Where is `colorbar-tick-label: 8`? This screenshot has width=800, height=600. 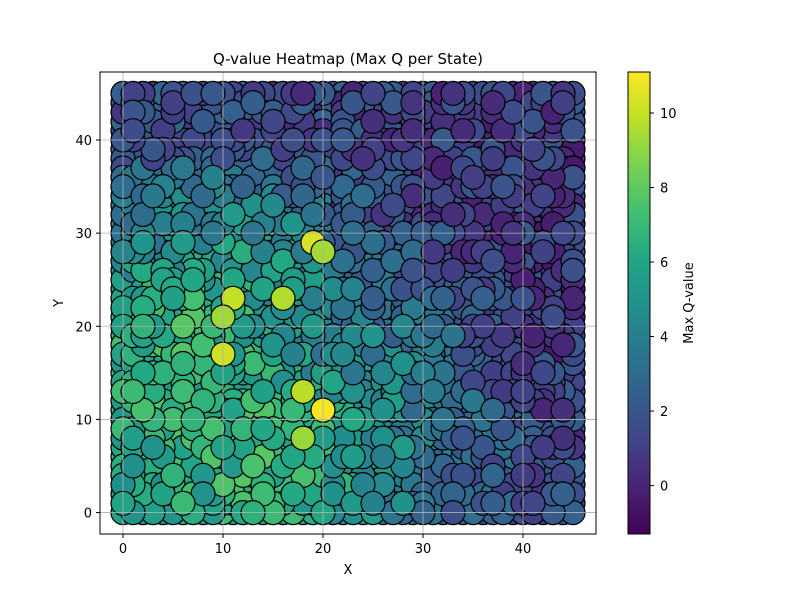
colorbar-tick-label: 8 is located at coordinates (664, 189).